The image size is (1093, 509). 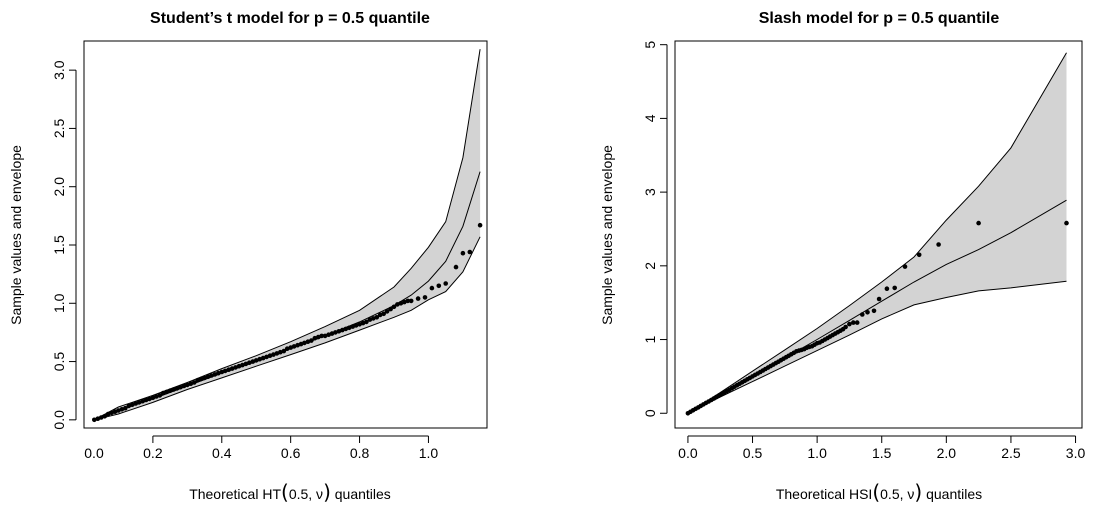 I want to click on x-axis-label-prefix: Theoretical HSI, so click(x=824, y=494).